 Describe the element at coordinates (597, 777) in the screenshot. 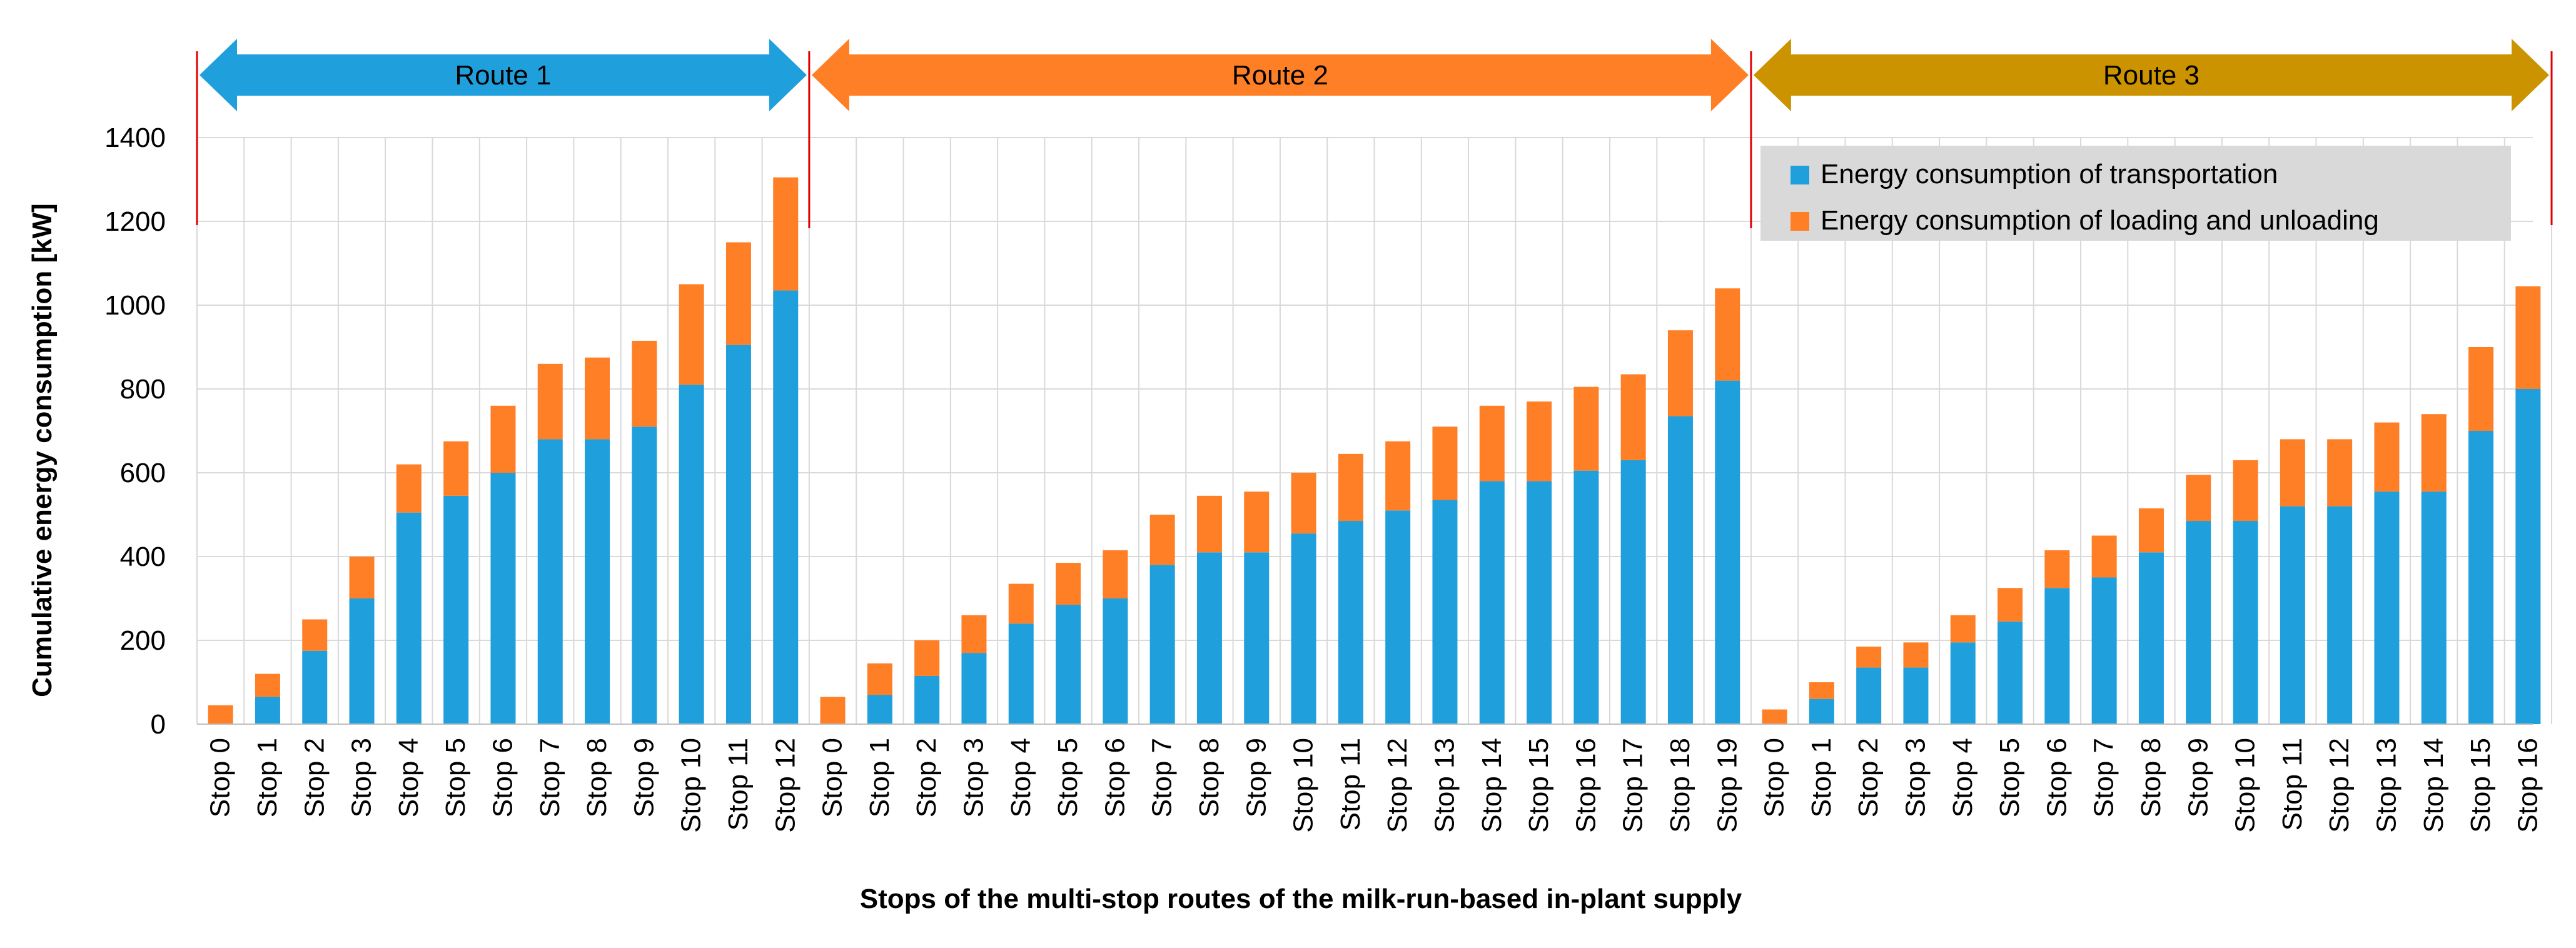

I see `x-tick-label: Stop 8` at that location.